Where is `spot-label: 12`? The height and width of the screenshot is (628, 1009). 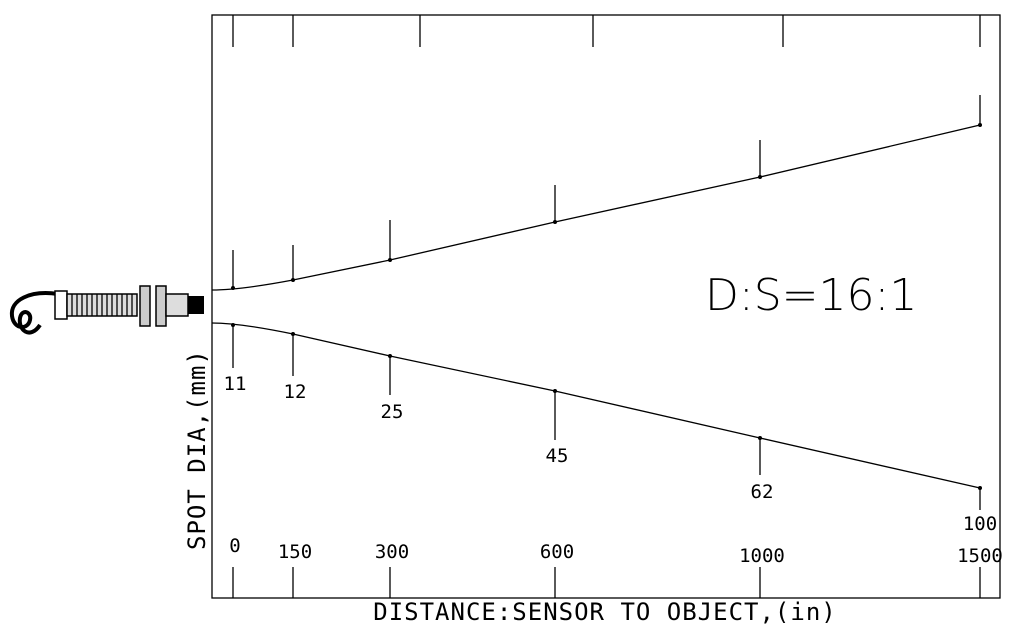 spot-label: 12 is located at coordinates (295, 392).